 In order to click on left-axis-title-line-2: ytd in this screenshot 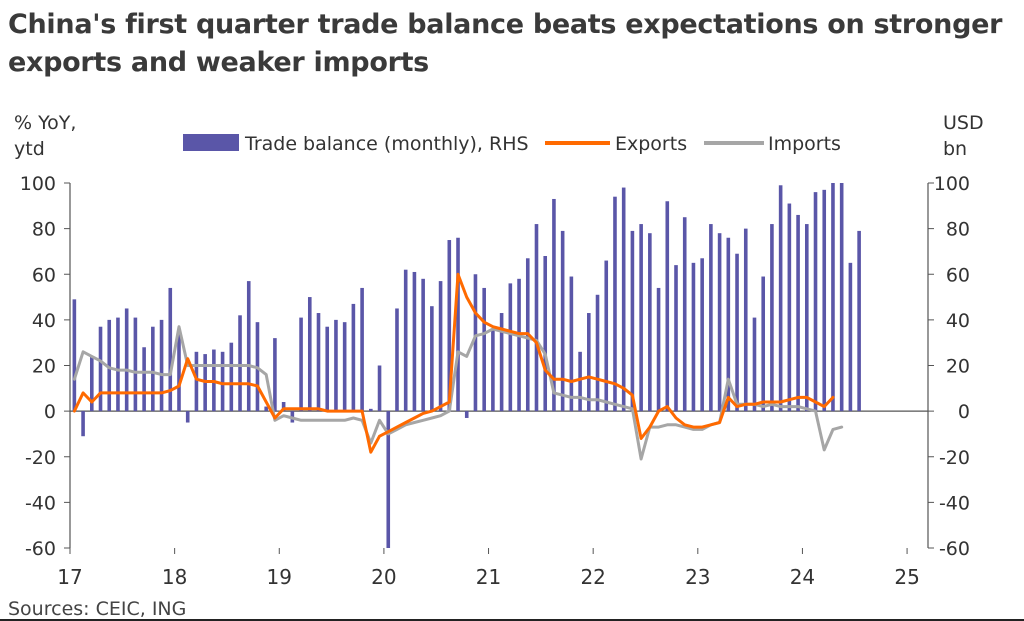, I will do `click(29, 149)`.